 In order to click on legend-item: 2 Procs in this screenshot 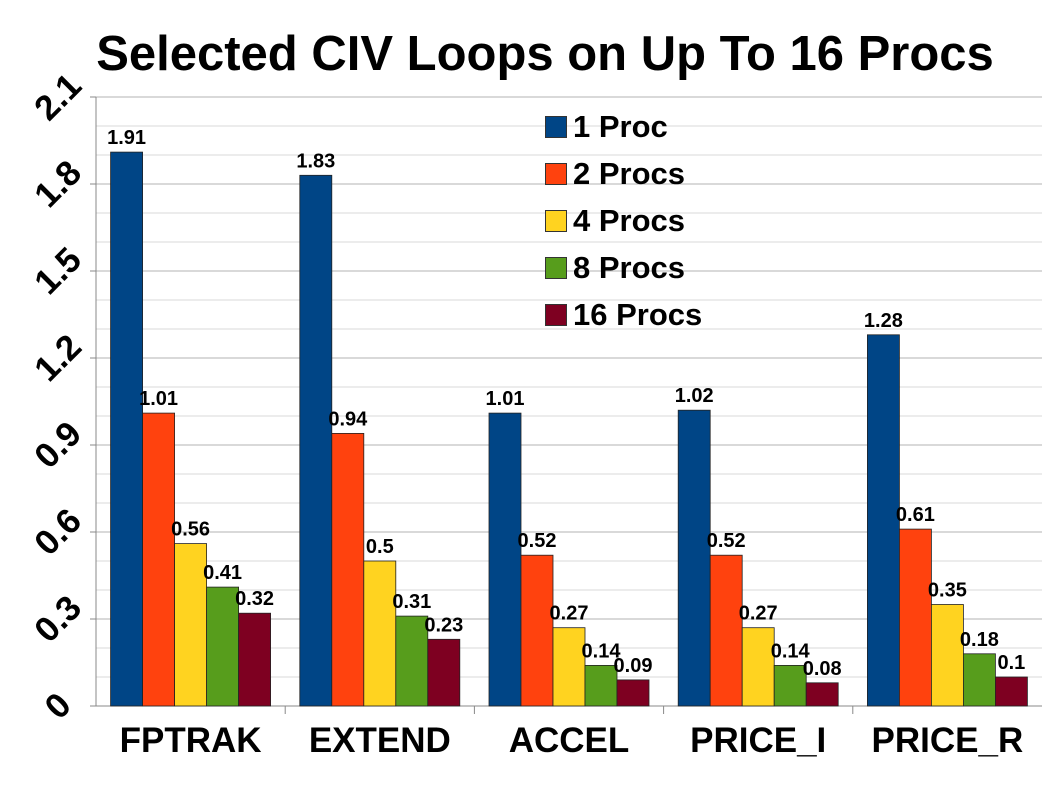, I will do `click(623, 173)`.